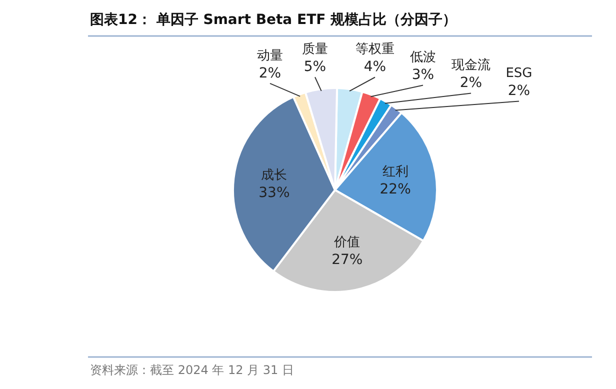  I want to click on data-label: 33%, so click(274, 193).